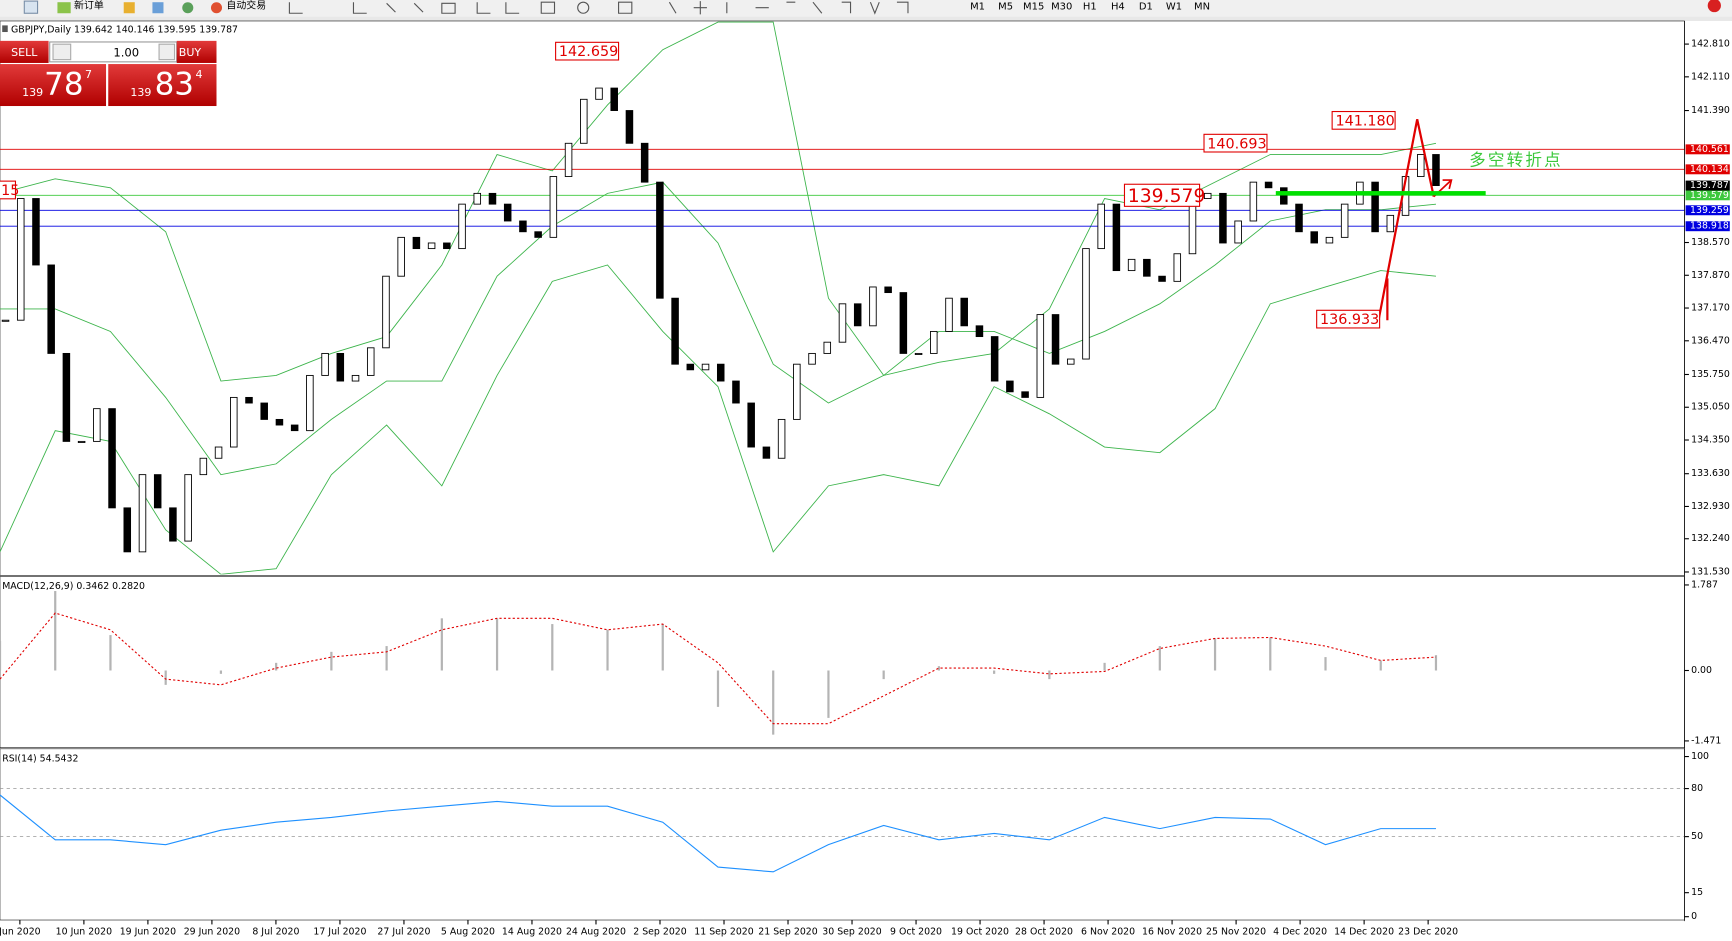  What do you see at coordinates (1090, 7) in the screenshot?
I see `timeframe-button: H1` at bounding box center [1090, 7].